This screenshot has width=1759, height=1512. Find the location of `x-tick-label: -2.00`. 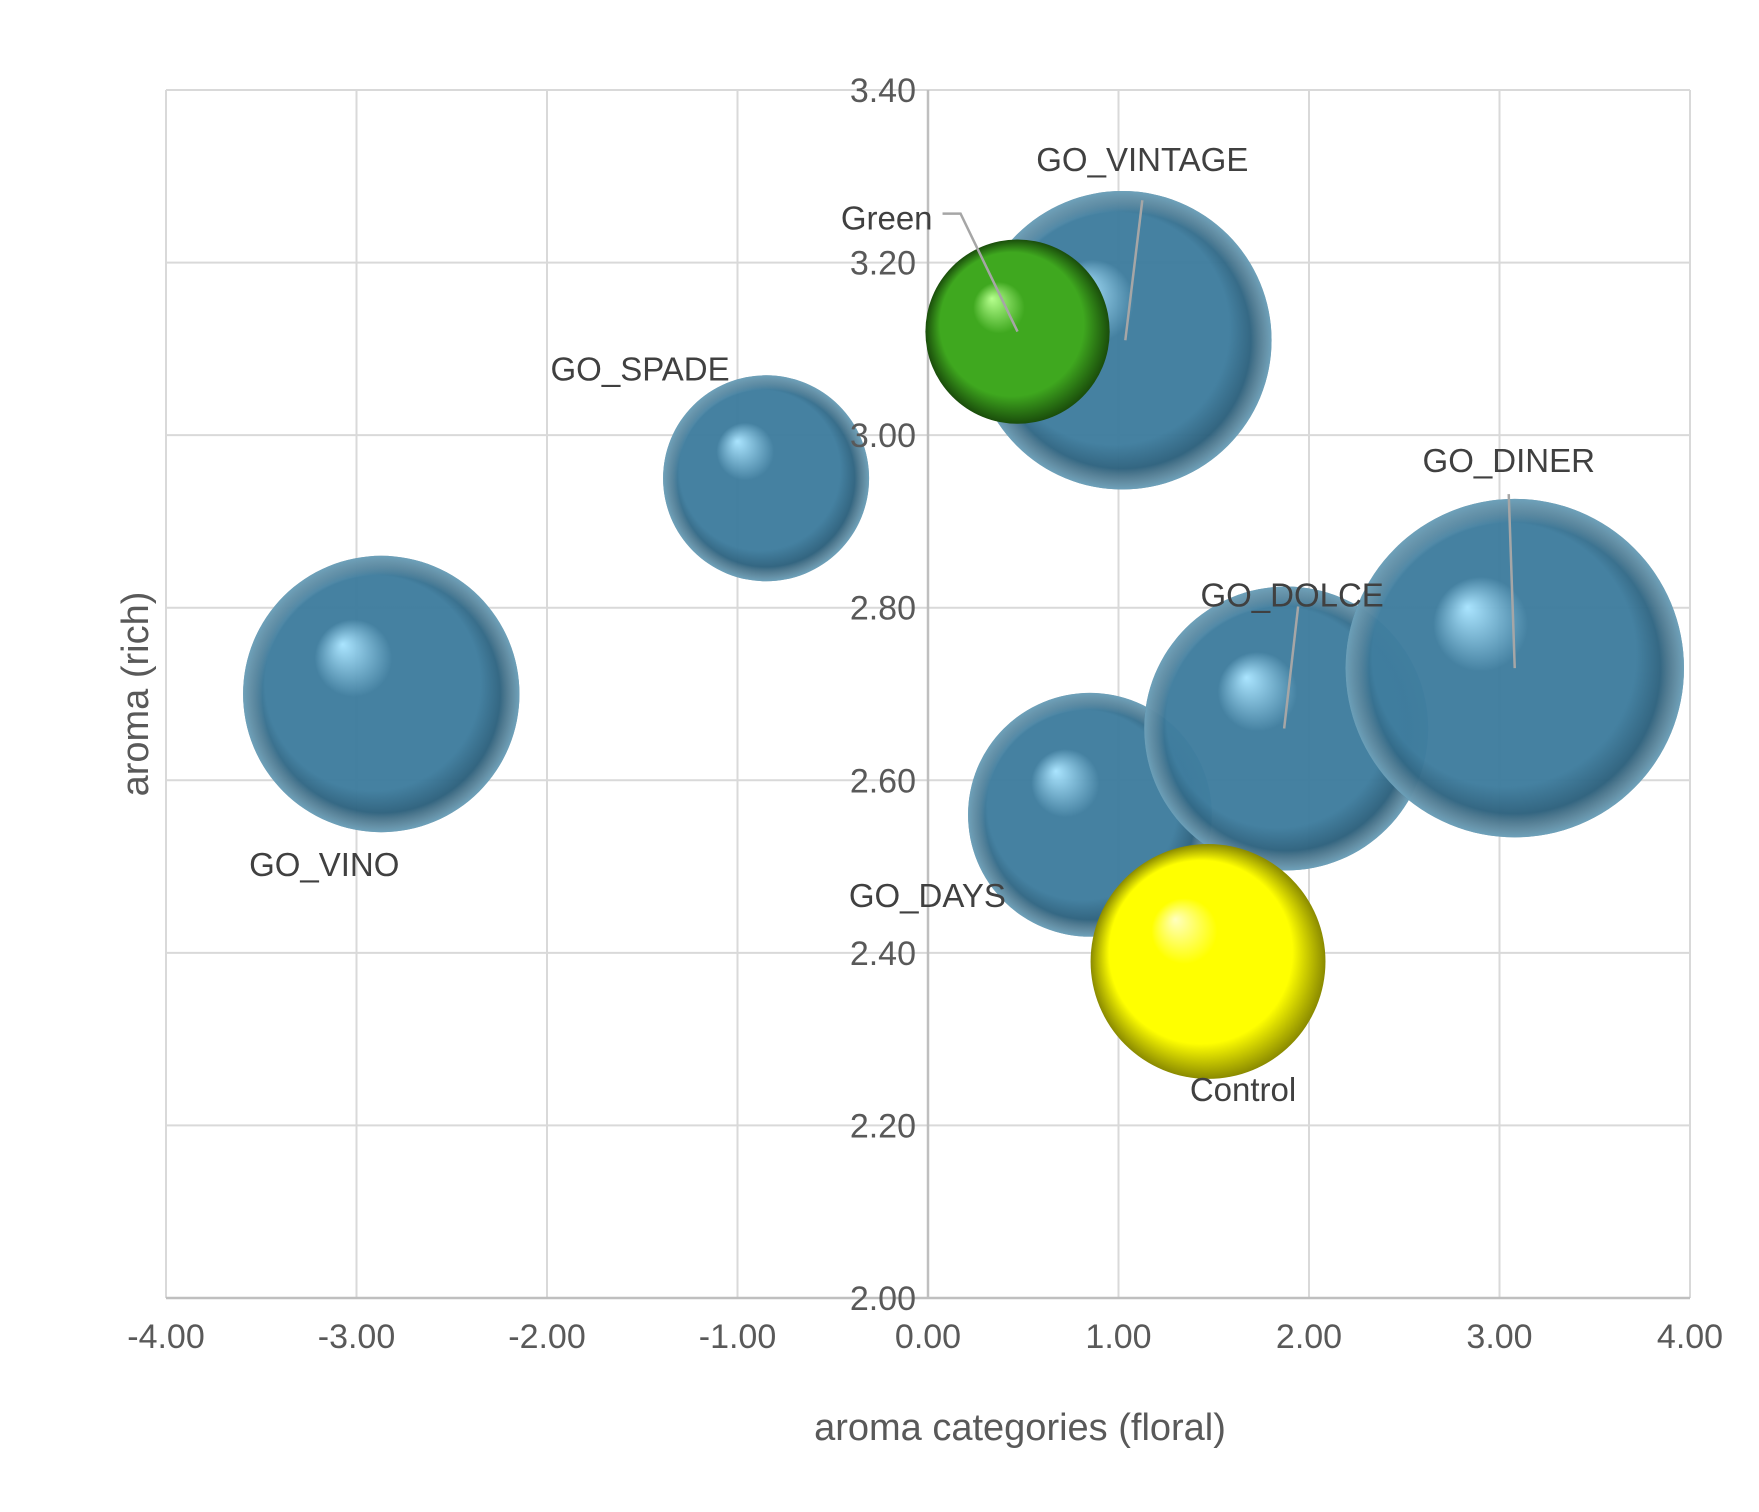

x-tick-label: -2.00 is located at coordinates (547, 1337).